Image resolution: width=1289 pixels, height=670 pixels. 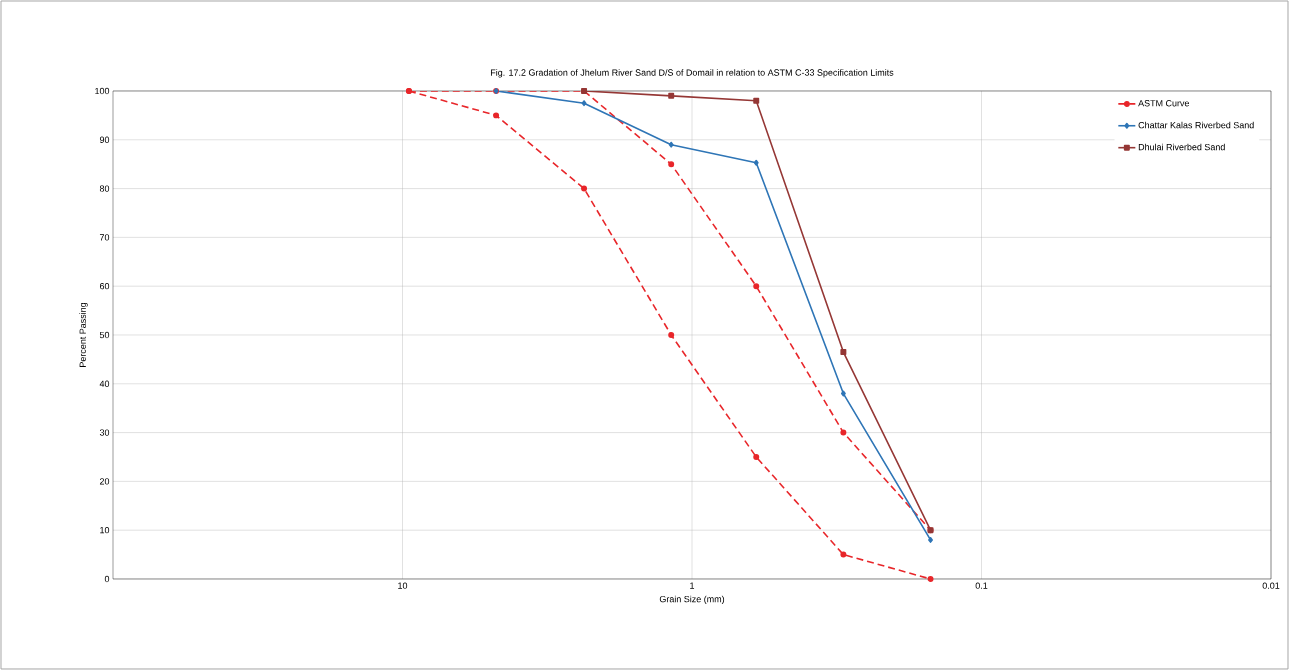 I want to click on y-tick-label: 40, so click(x=104, y=383).